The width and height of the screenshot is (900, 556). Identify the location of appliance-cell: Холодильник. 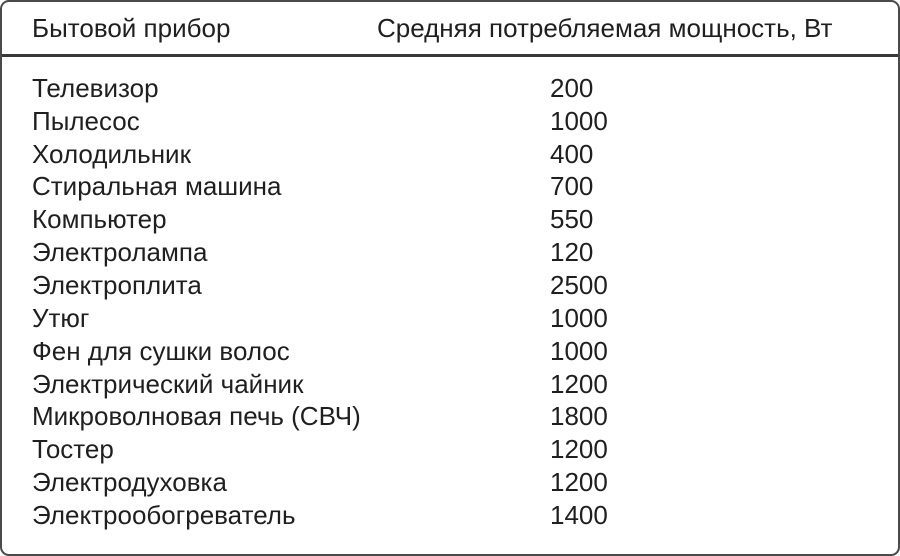
(111, 153).